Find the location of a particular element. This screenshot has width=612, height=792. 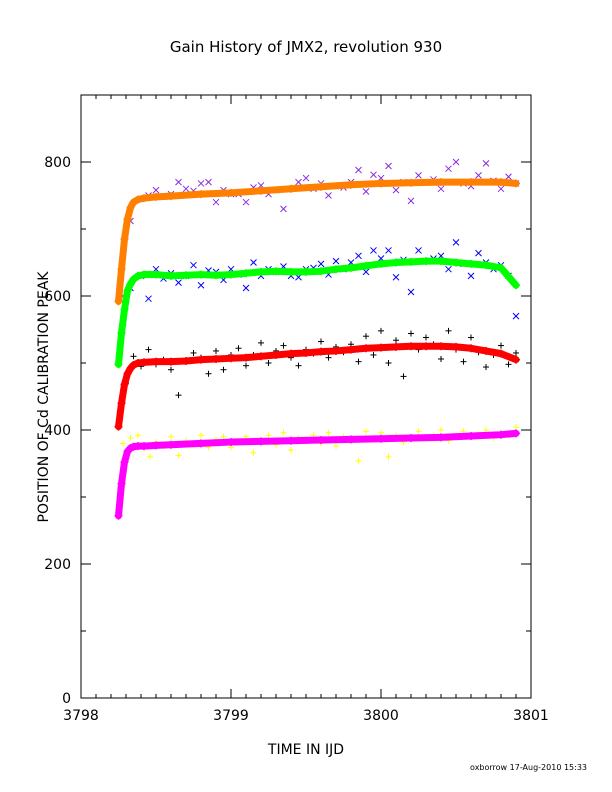

y-axis-label: POSITION OF Cd CALIBRATION PEAK is located at coordinates (44, 397).